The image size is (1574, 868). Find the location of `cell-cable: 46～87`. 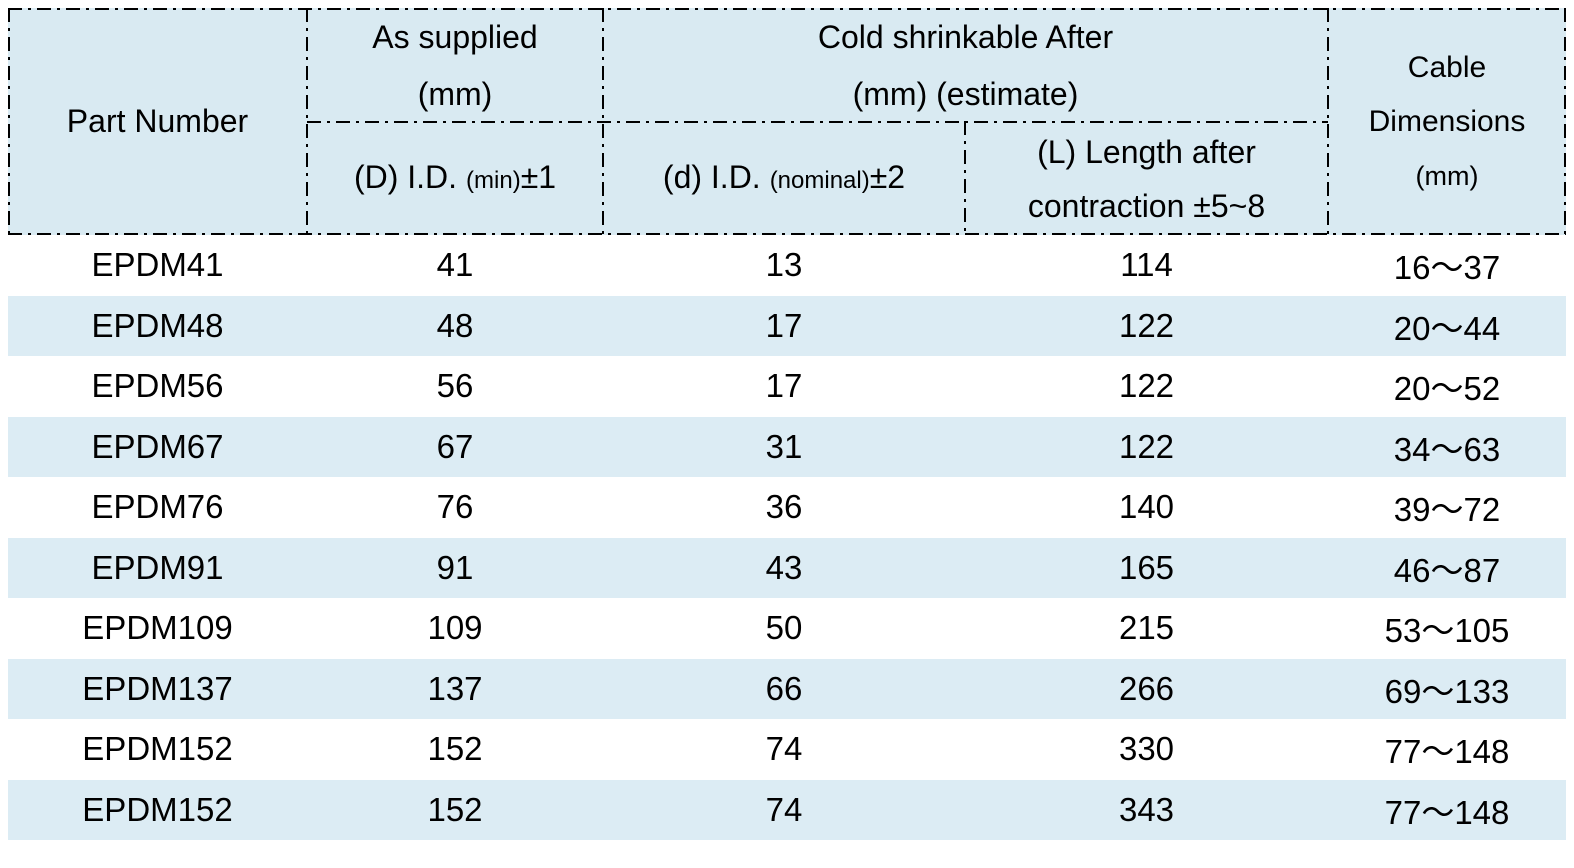

cell-cable: 46～87 is located at coordinates (1447, 570).